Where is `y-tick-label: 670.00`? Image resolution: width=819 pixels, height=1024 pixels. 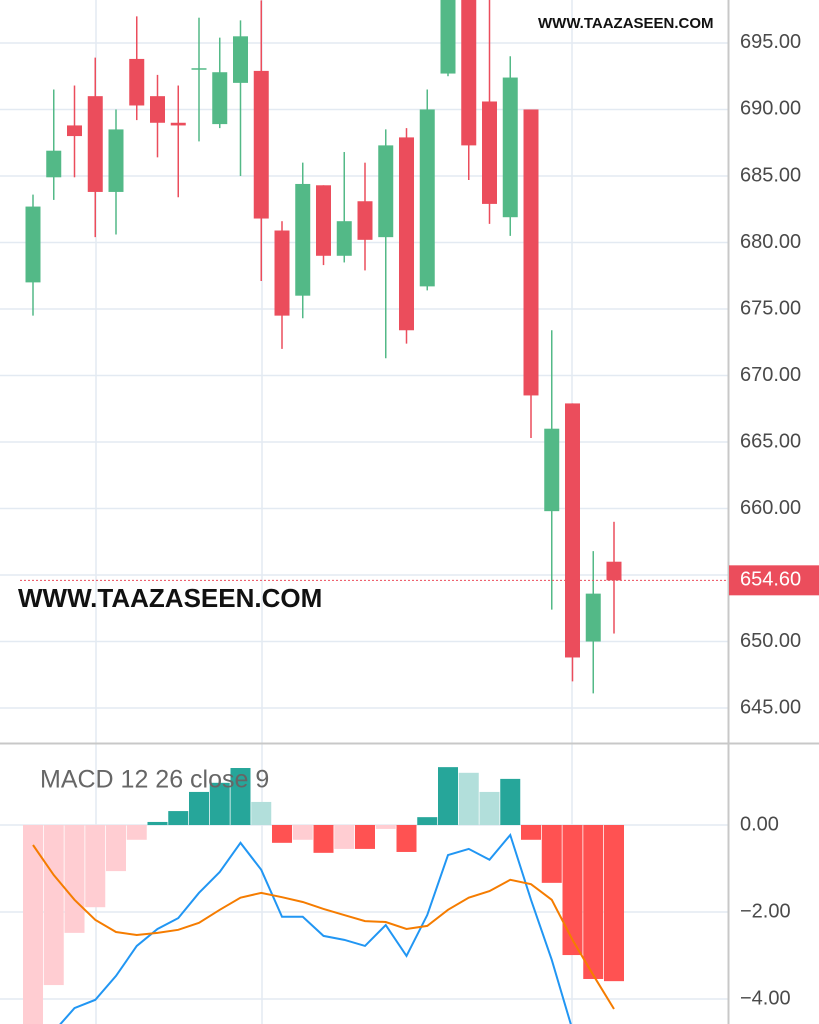
y-tick-label: 670.00 is located at coordinates (770, 375).